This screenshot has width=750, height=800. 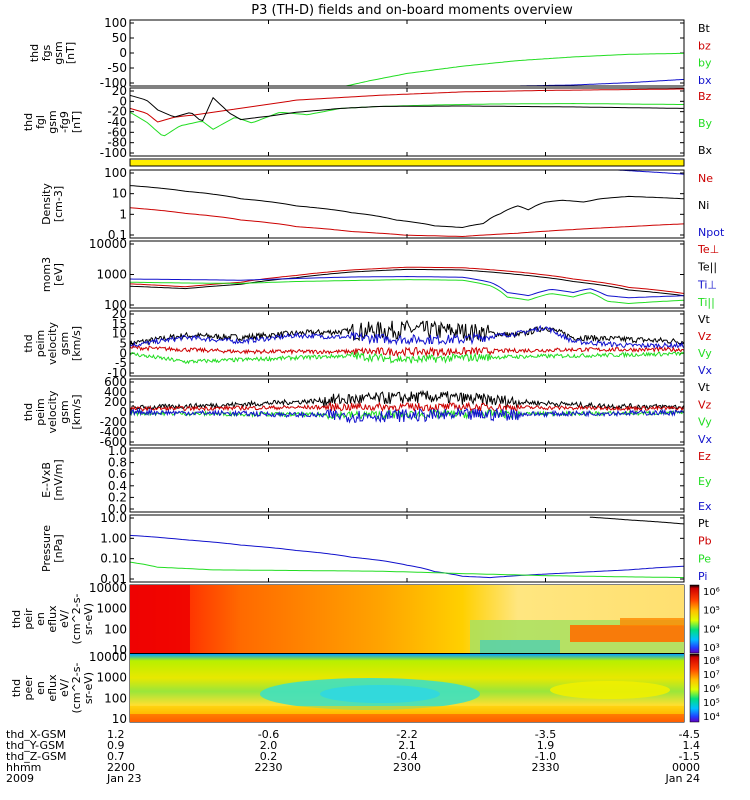 I want to click on y-tick-label: -80, so click(x=117, y=143).